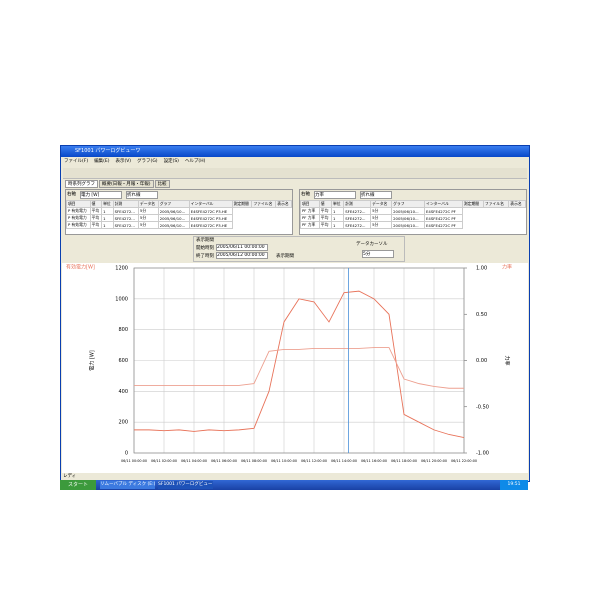 The height and width of the screenshot is (600, 600). I want to click on menu-item: 設定(S), so click(171, 161).